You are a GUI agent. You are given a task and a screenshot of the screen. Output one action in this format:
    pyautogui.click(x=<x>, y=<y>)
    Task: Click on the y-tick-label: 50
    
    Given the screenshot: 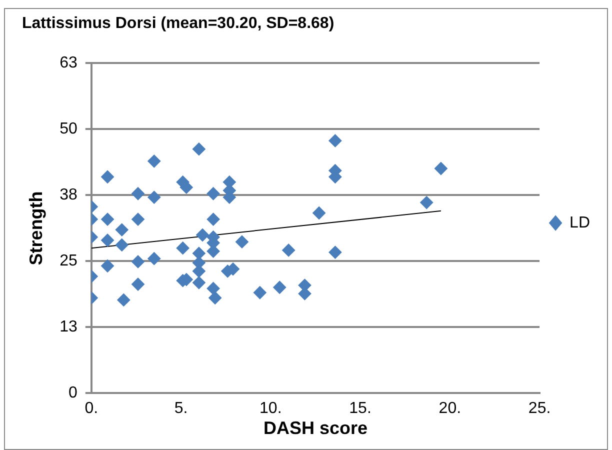 What is the action you would take?
    pyautogui.click(x=69, y=129)
    